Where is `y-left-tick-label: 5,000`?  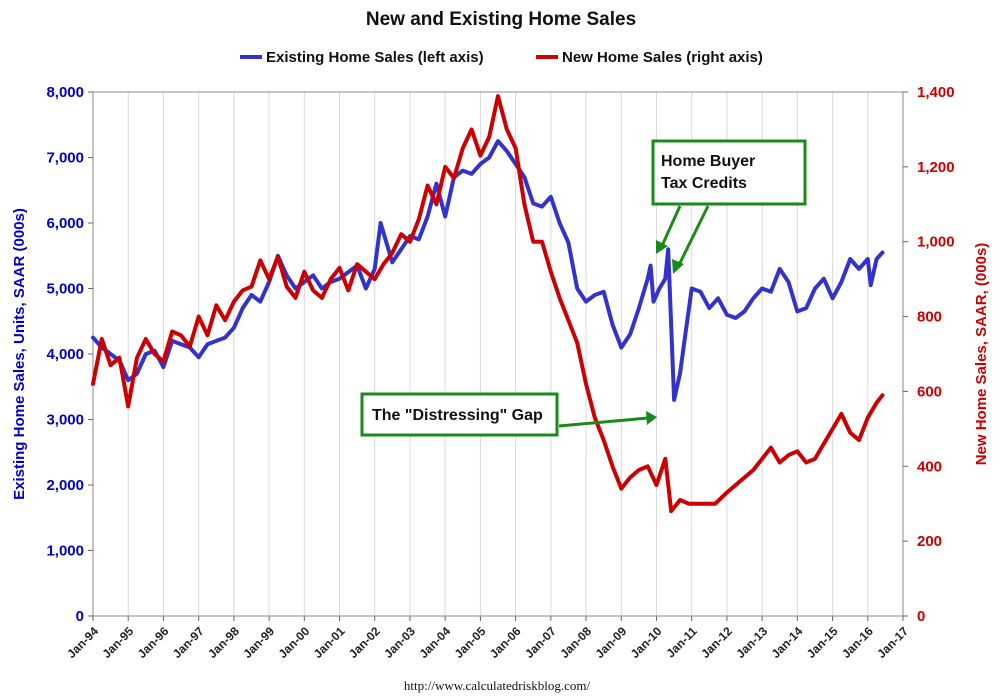
y-left-tick-label: 5,000 is located at coordinates (65, 289).